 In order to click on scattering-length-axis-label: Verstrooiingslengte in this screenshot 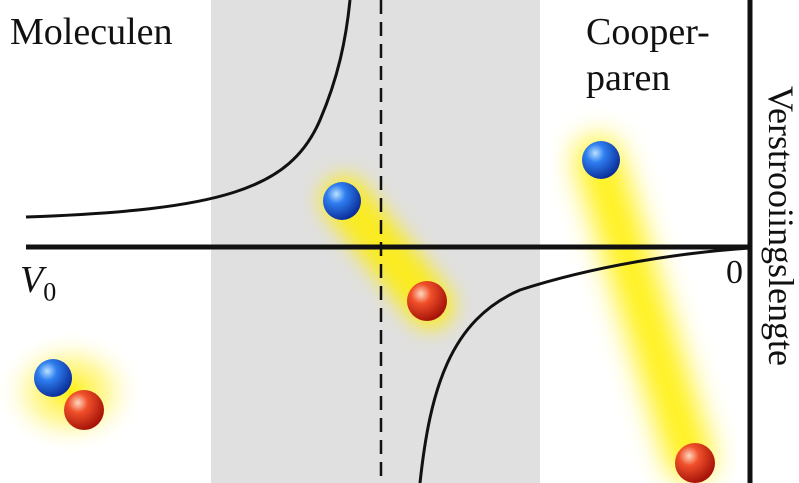, I will do `click(780, 226)`.